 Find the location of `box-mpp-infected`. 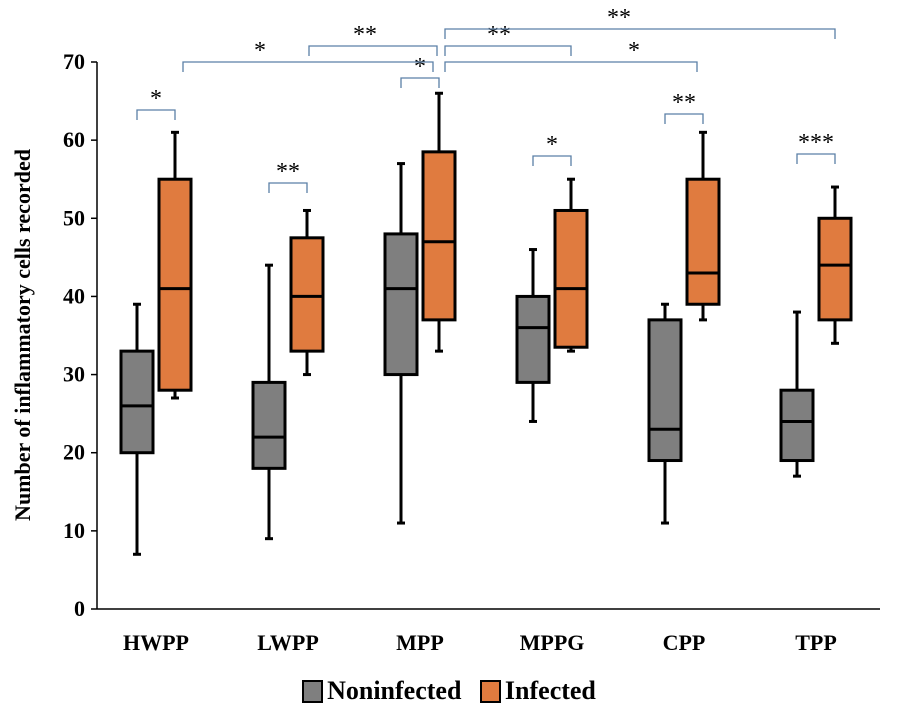

box-mpp-infected is located at coordinates (439, 222).